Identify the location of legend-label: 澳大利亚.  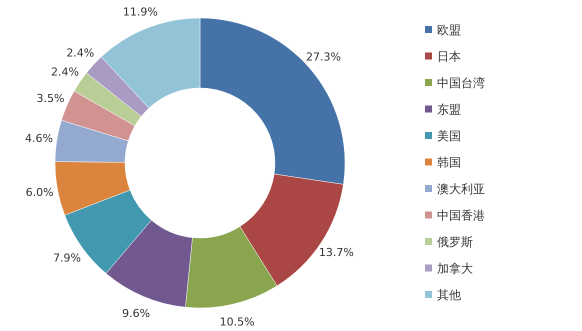
(461, 189).